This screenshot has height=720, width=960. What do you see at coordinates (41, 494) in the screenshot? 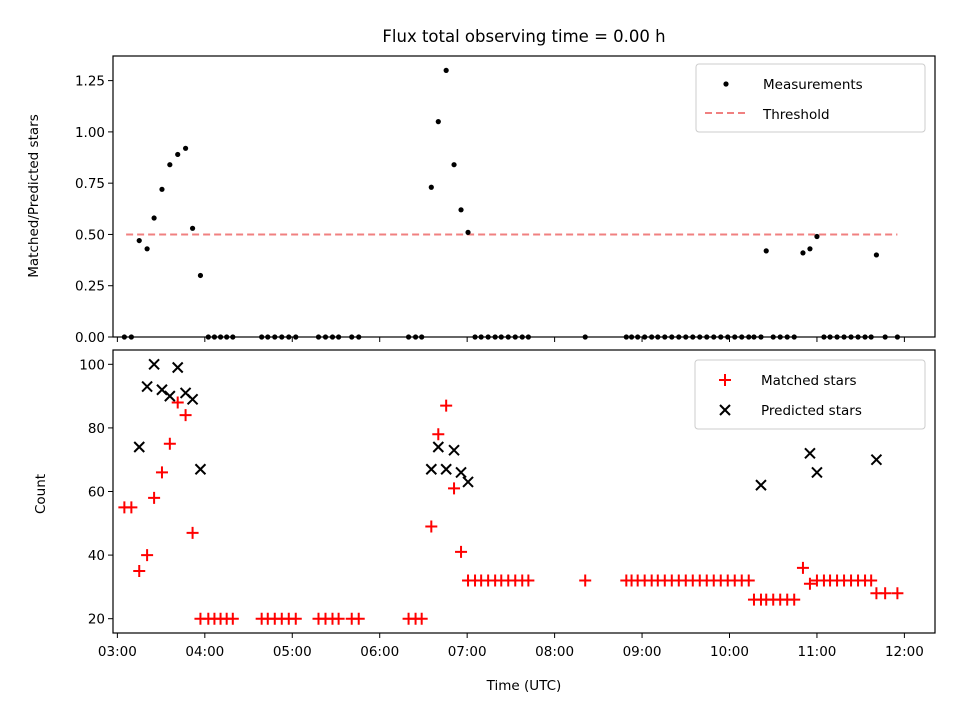
I see `bottom-y-axis-label: Count` at bounding box center [41, 494].